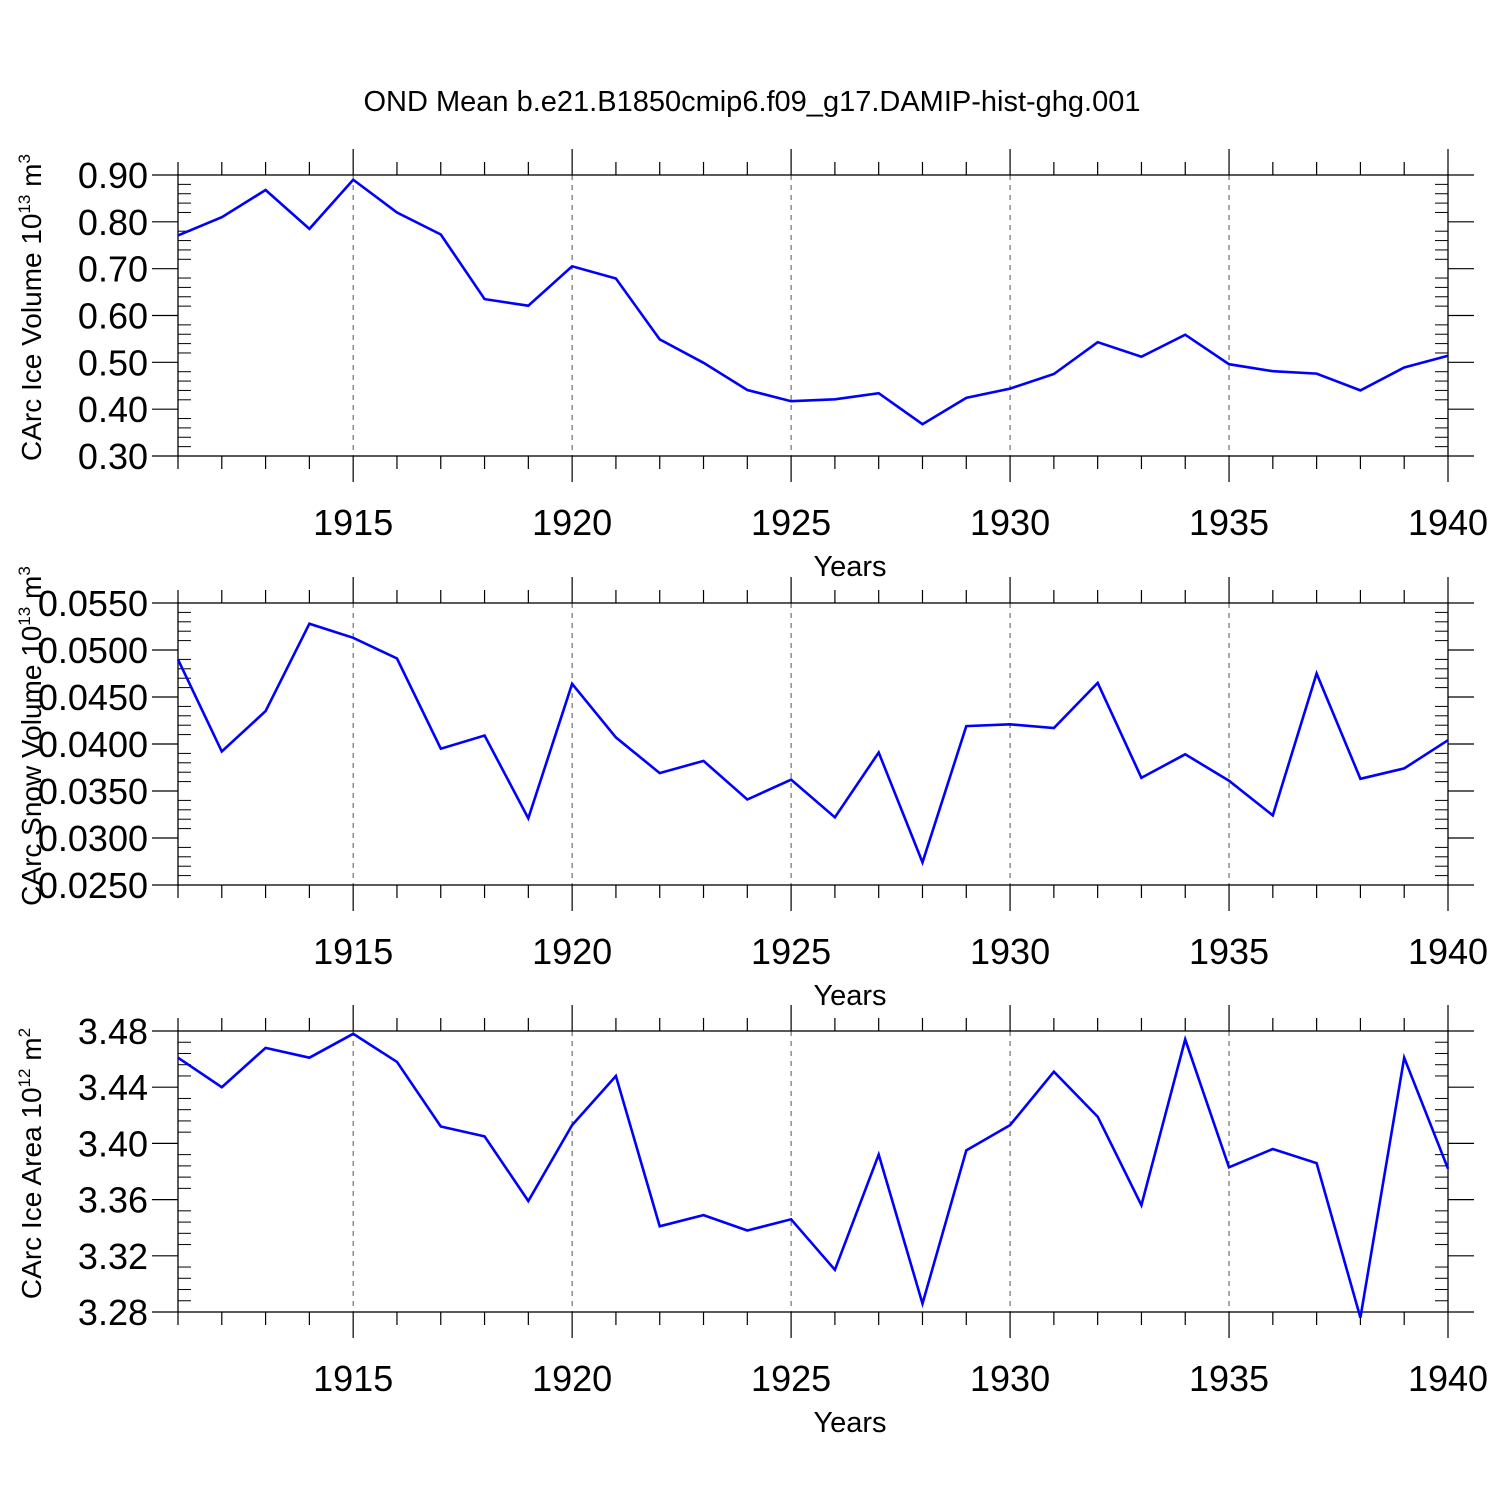 Image resolution: width=1500 pixels, height=1500 pixels. Describe the element at coordinates (113, 222) in the screenshot. I see `y-tick-label: 0.80` at that location.